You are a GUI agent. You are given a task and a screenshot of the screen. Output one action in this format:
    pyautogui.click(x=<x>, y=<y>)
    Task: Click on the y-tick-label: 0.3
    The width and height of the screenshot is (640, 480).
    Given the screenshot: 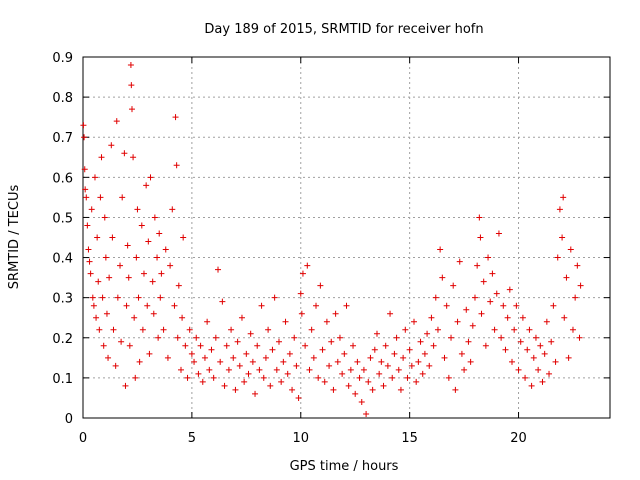 What is the action you would take?
    pyautogui.click(x=62, y=299)
    